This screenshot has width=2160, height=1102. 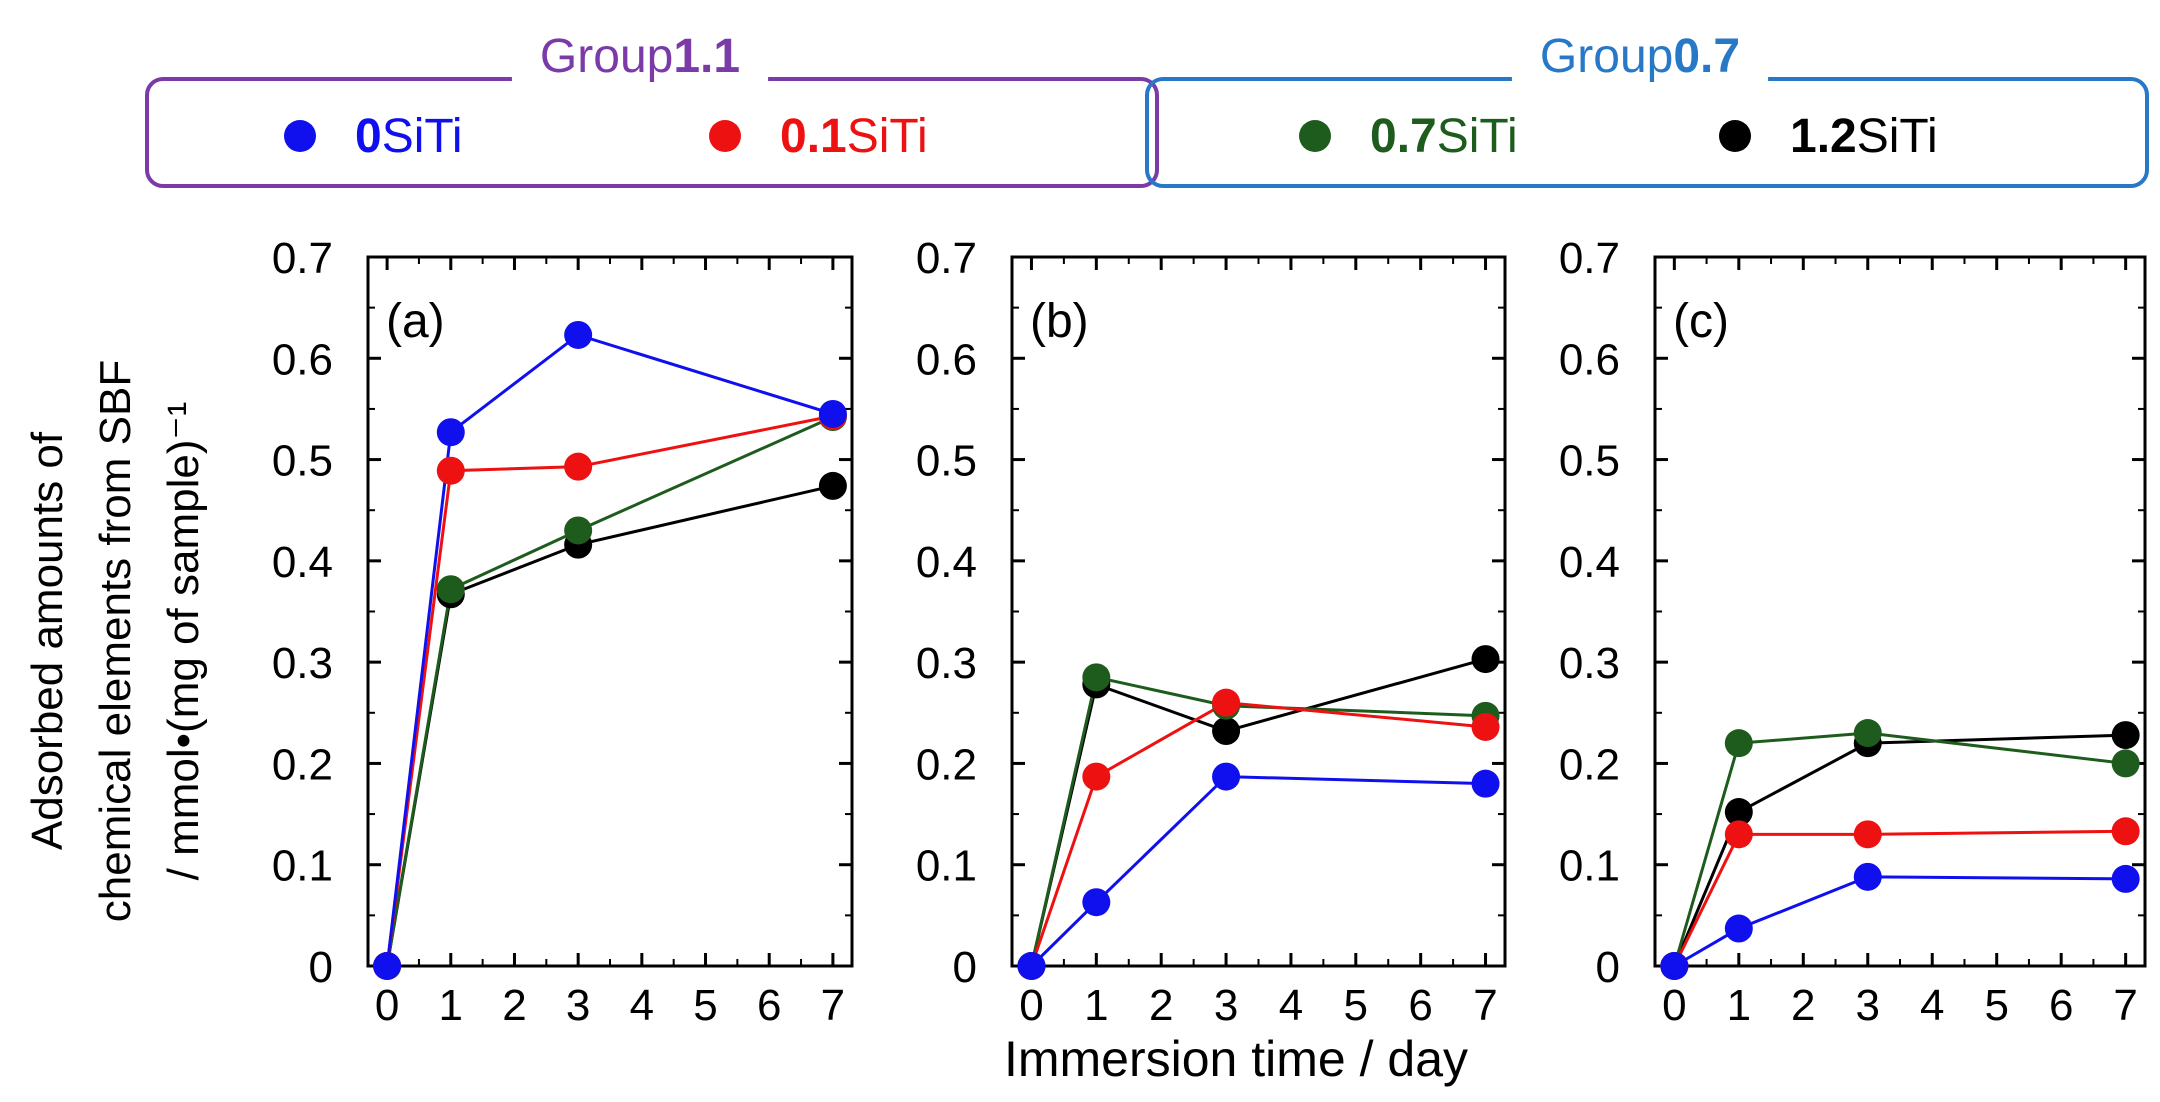 I want to click on panel-label: (a), so click(x=415, y=321).